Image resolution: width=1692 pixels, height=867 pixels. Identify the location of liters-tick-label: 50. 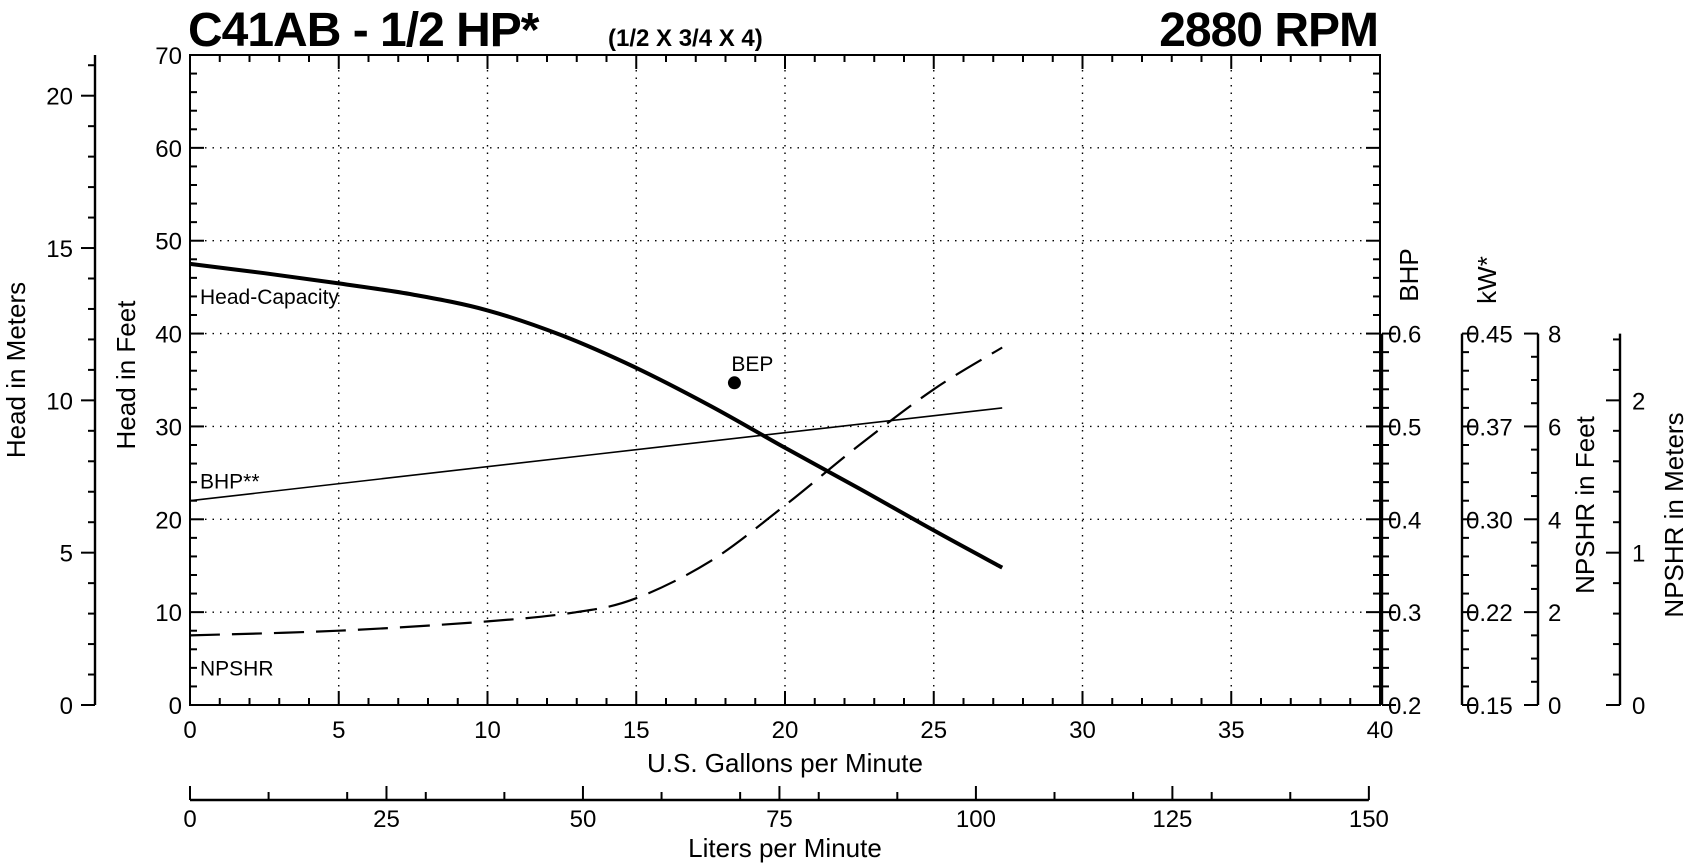
(583, 819).